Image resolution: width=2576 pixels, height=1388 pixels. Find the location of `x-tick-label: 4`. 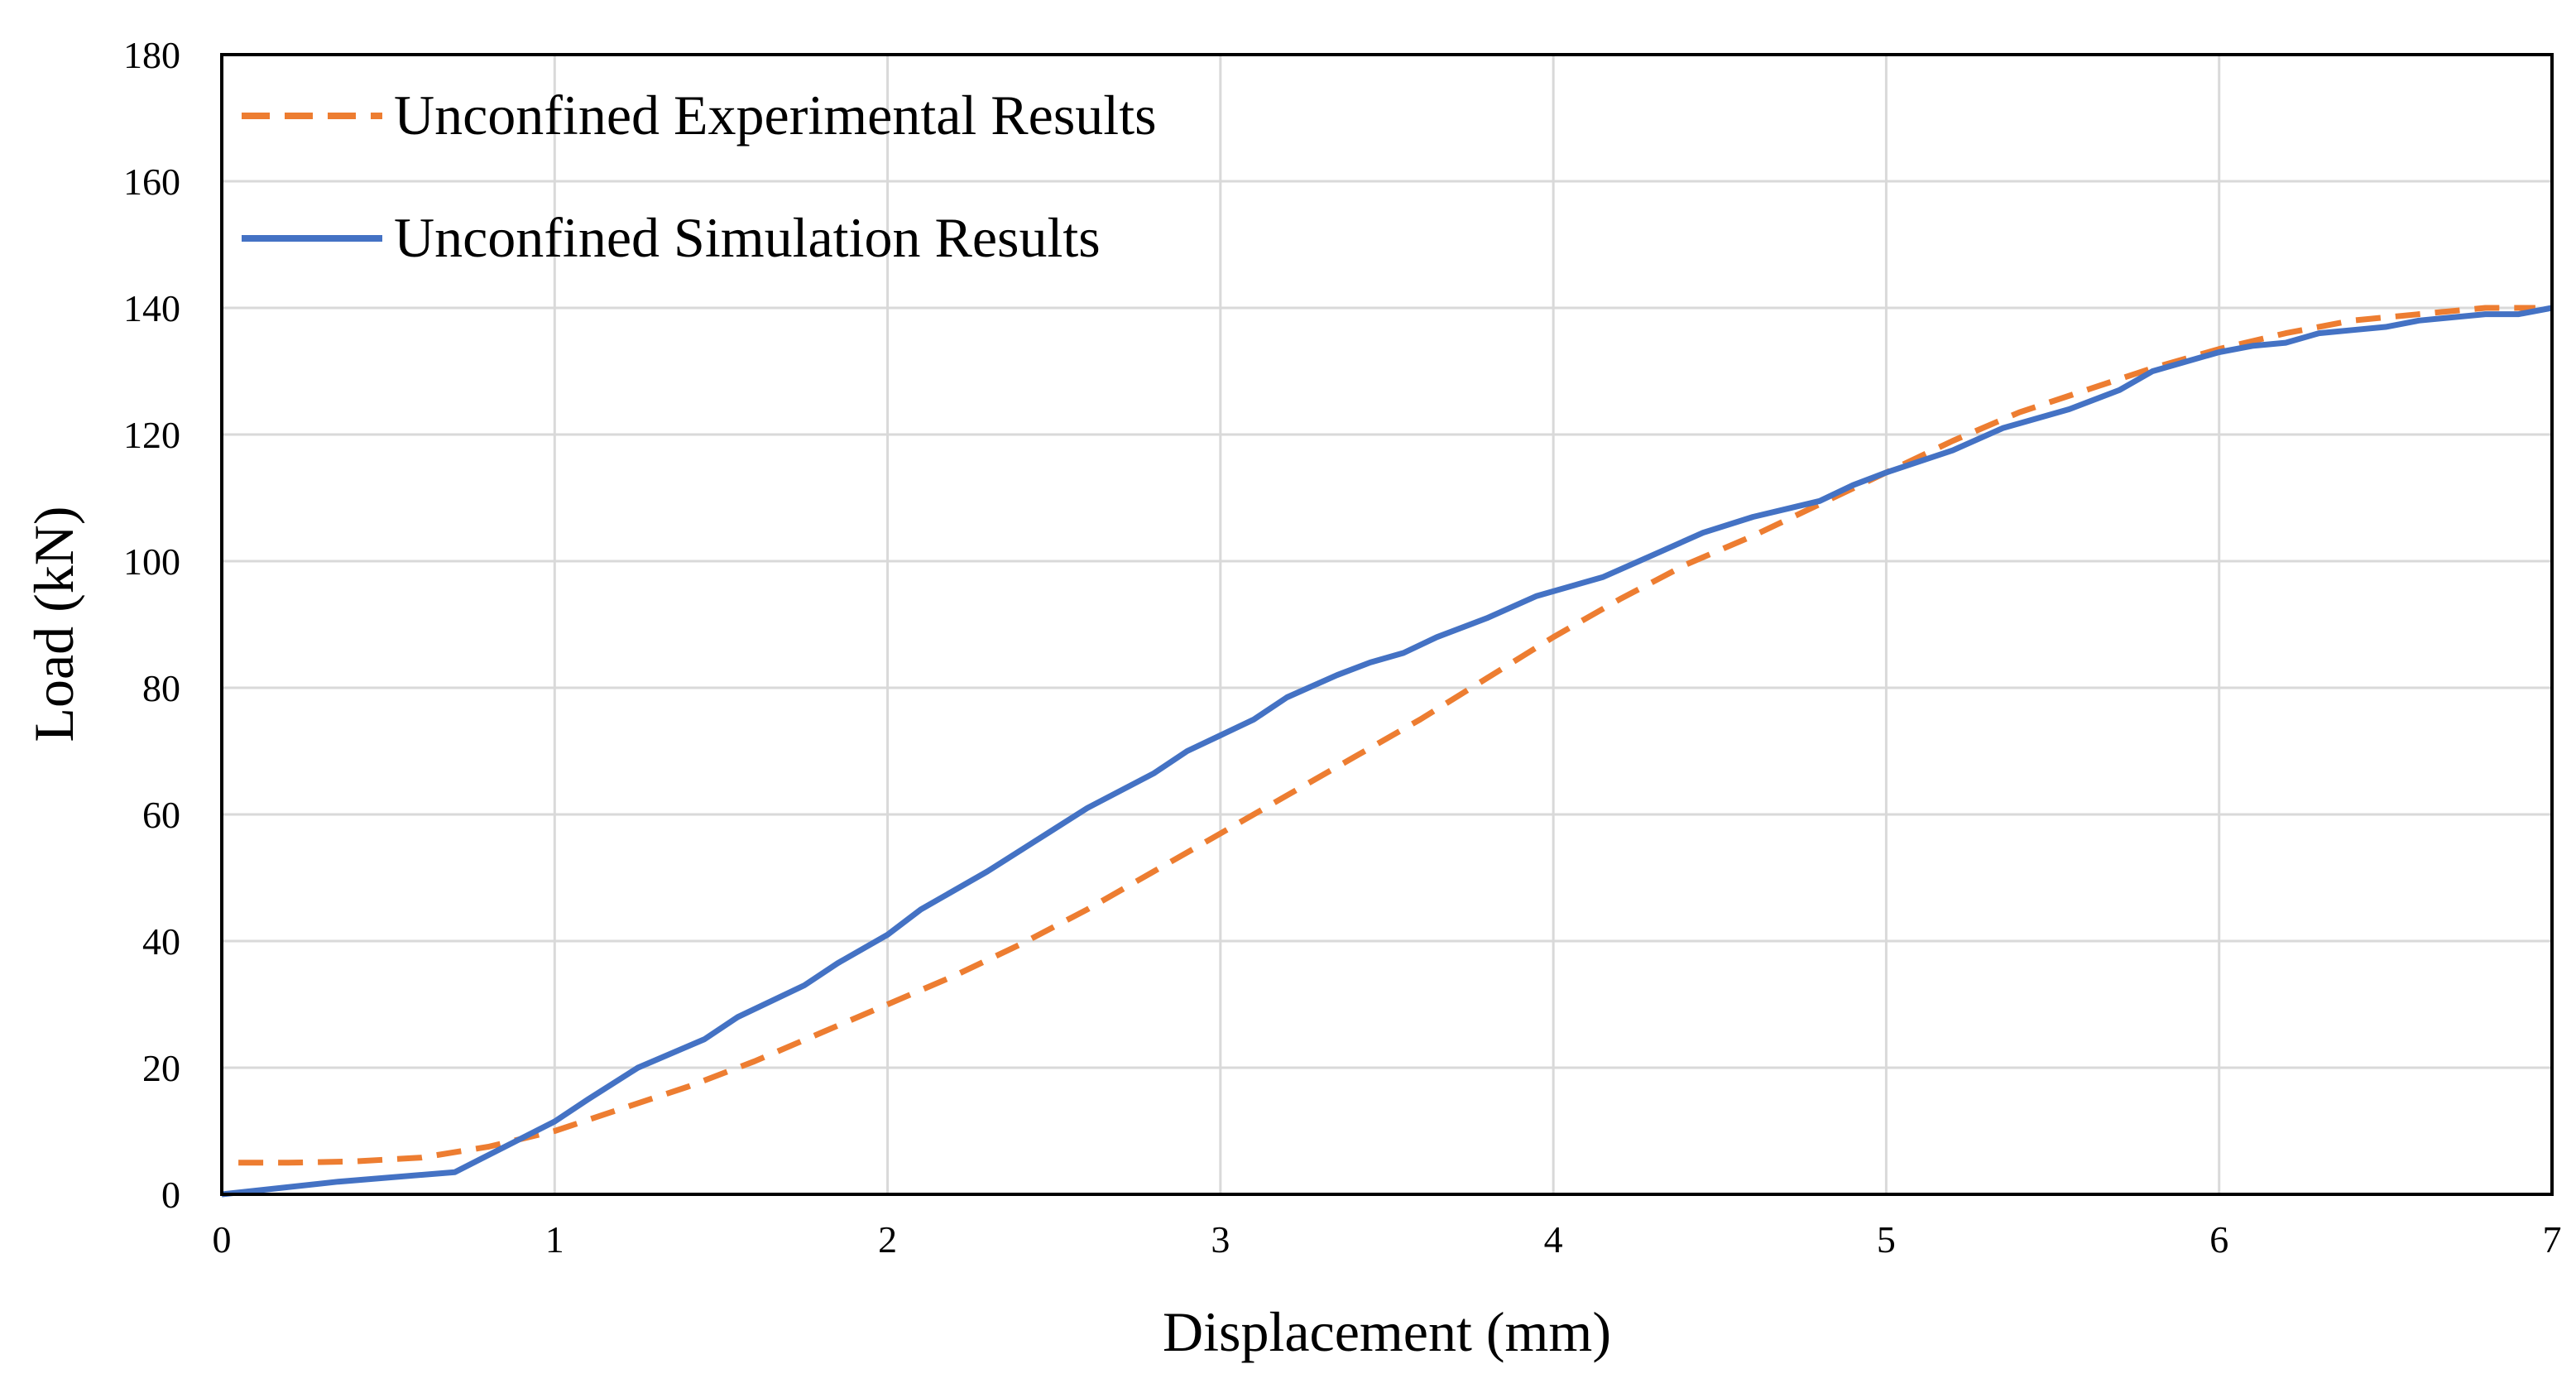

x-tick-label: 4 is located at coordinates (1554, 1239).